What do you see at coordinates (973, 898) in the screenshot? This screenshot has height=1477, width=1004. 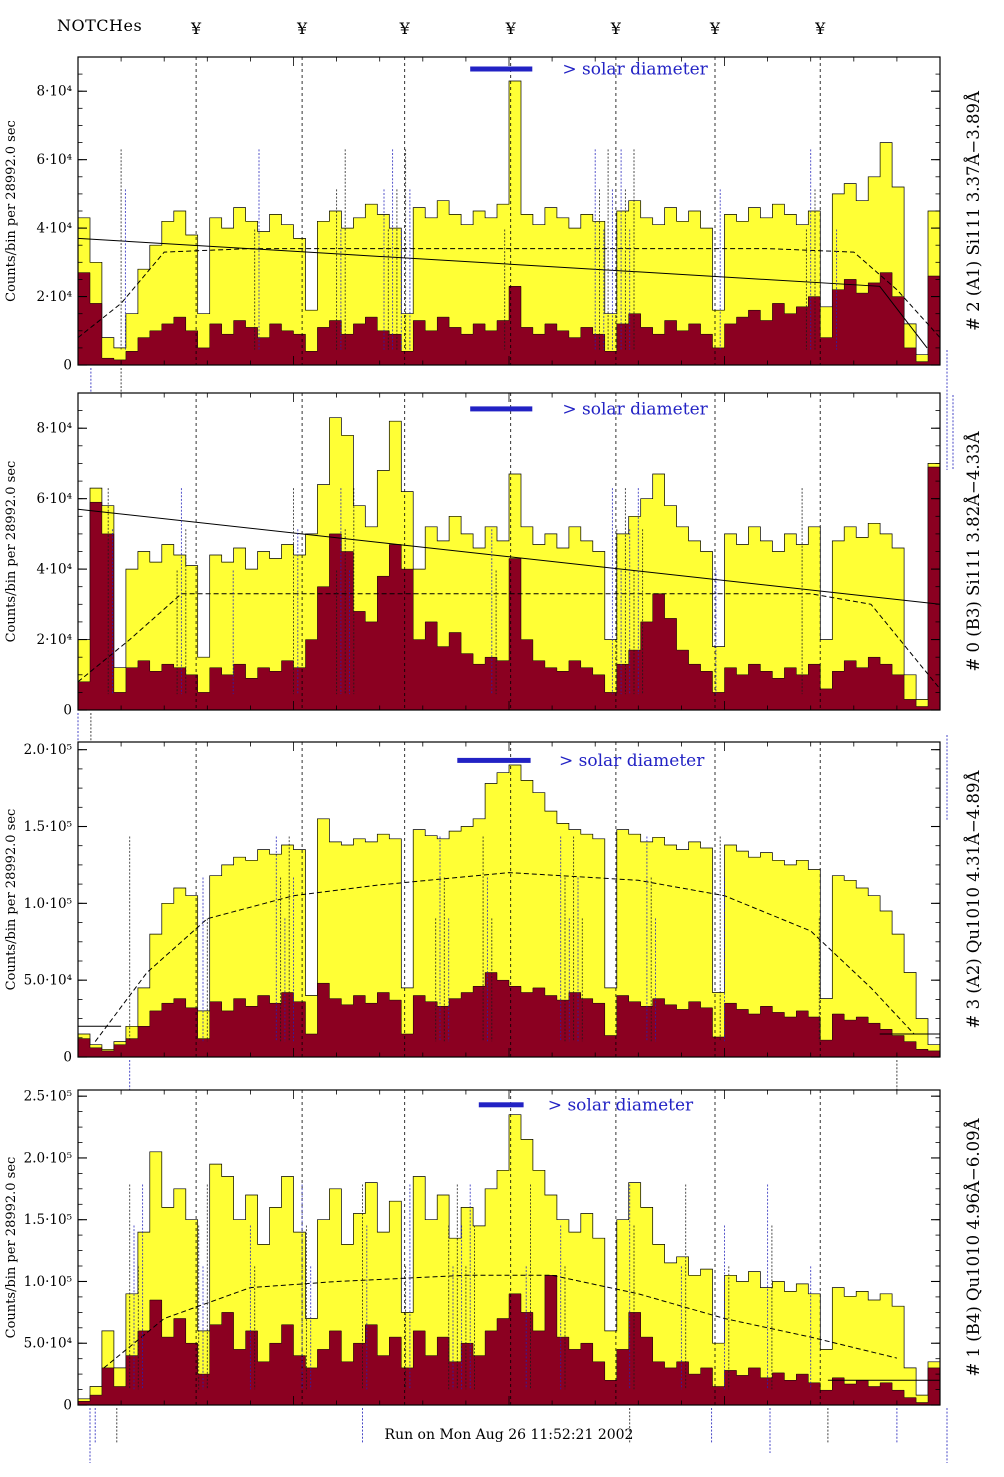 I see `panel-right-label: # 3 (A2) Qu1010 4.31Å−4.89Å` at bounding box center [973, 898].